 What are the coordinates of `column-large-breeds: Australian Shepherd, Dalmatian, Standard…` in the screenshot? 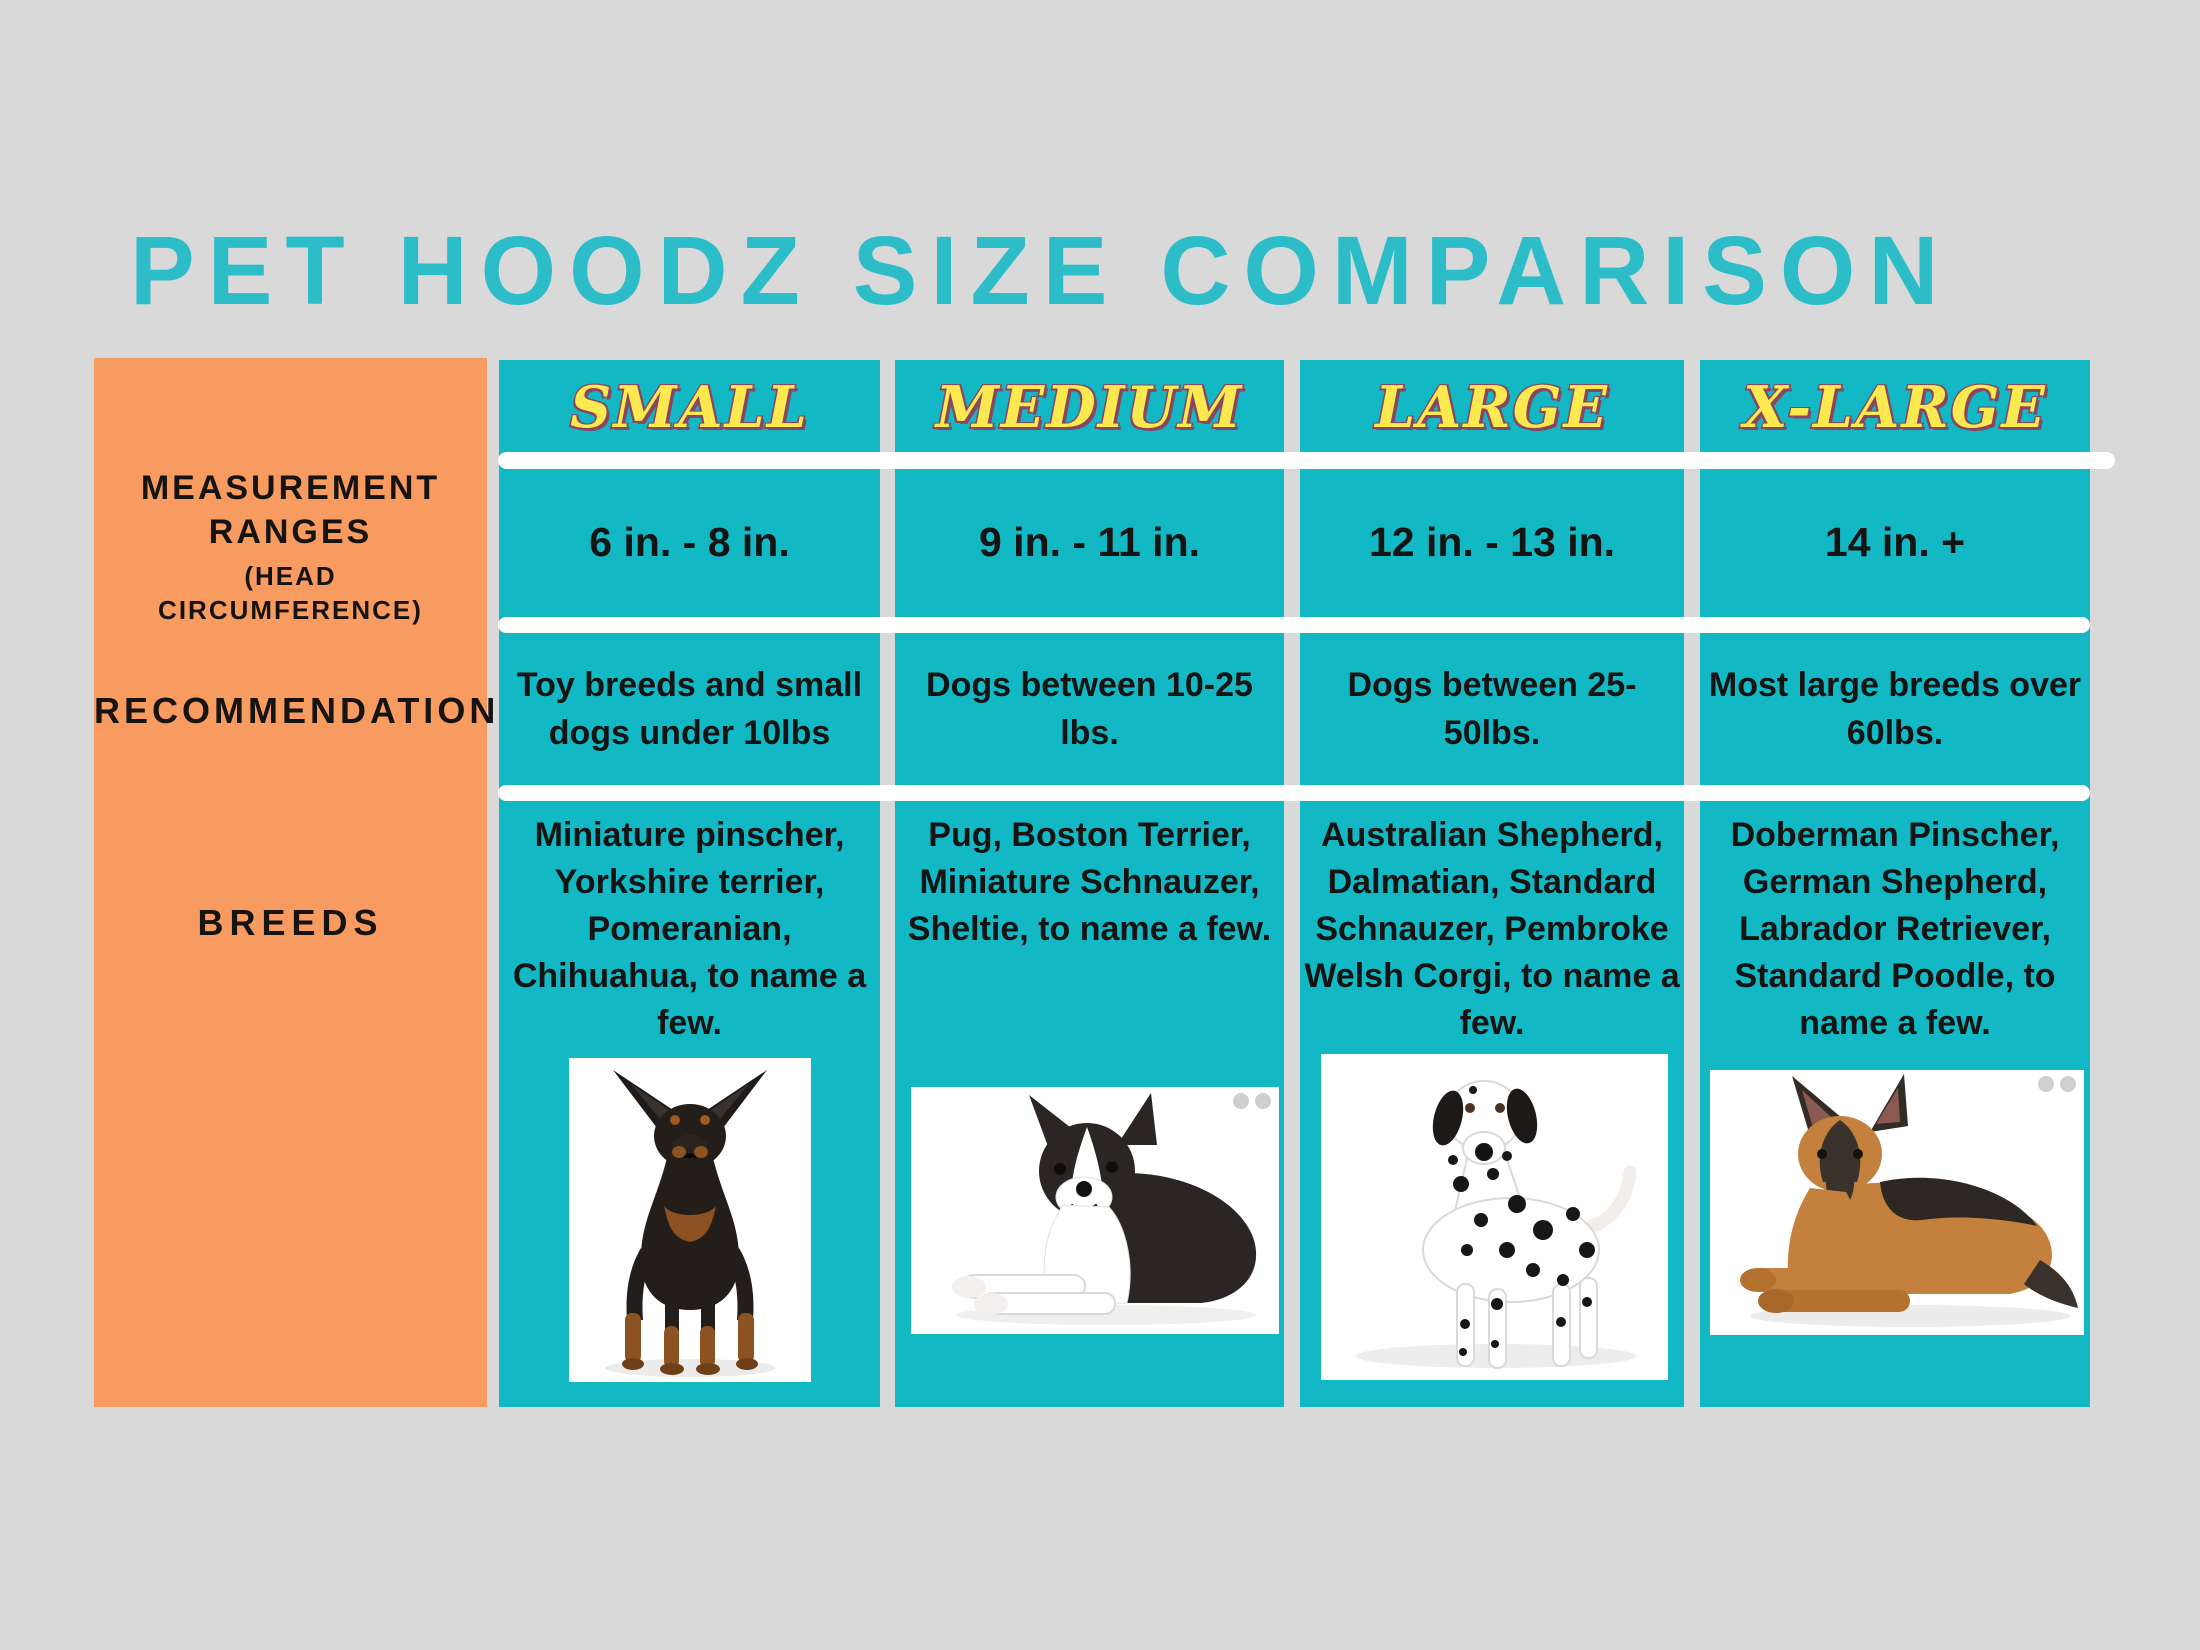 It's located at (1492, 929).